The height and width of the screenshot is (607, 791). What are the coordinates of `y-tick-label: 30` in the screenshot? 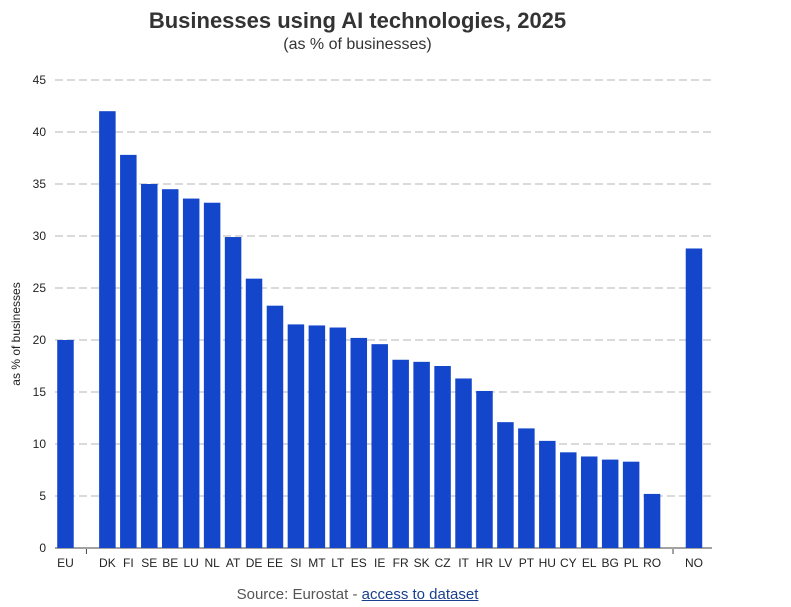 It's located at (40, 236).